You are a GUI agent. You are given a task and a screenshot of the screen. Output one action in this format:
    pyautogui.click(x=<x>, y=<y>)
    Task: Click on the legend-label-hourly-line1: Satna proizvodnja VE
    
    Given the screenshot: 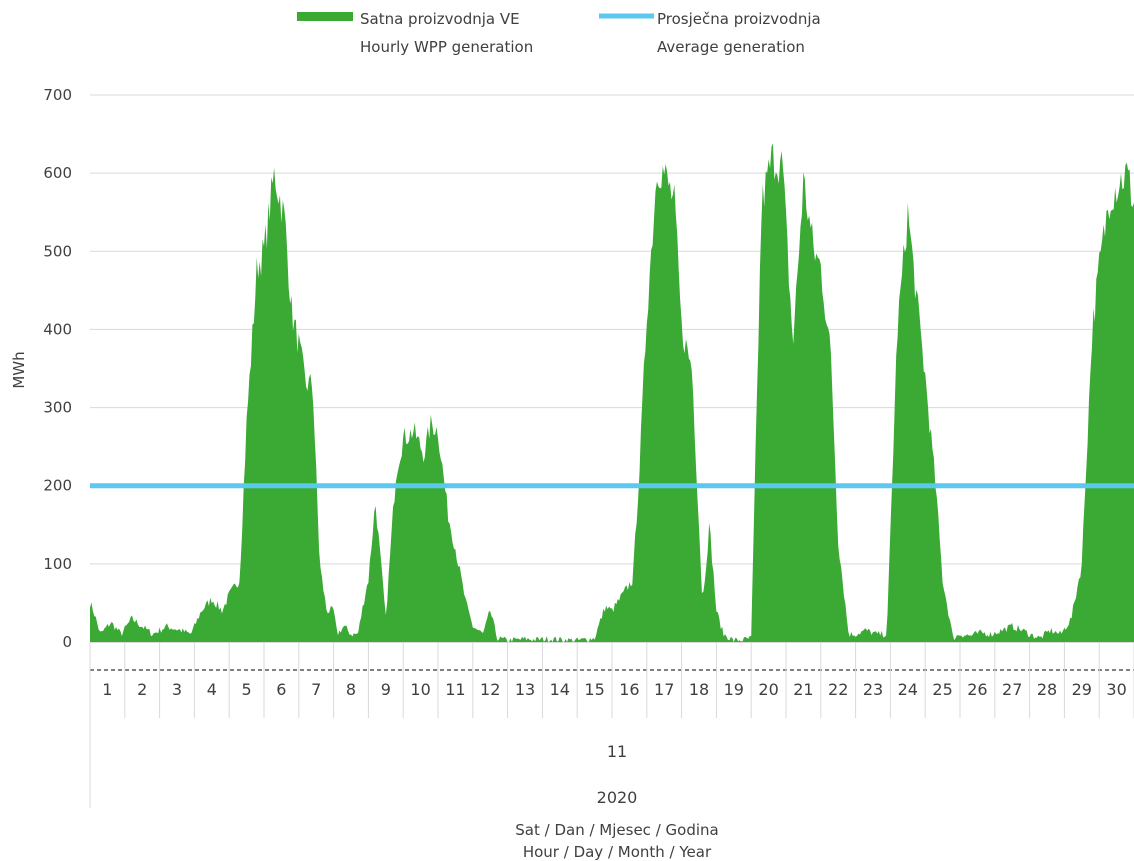 What is the action you would take?
    pyautogui.click(x=440, y=19)
    